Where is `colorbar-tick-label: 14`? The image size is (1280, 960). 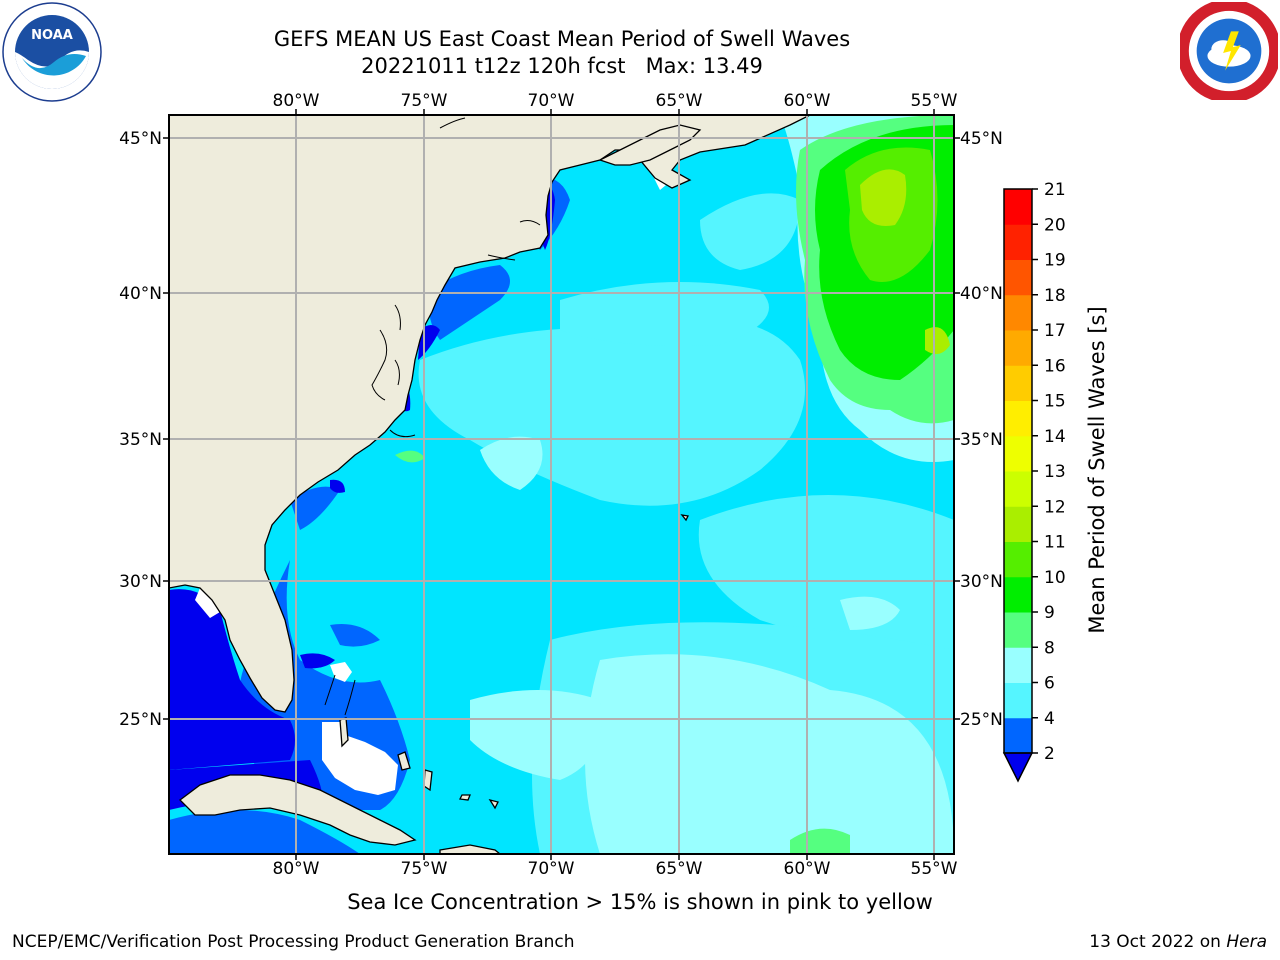 colorbar-tick-label: 14 is located at coordinates (1055, 437).